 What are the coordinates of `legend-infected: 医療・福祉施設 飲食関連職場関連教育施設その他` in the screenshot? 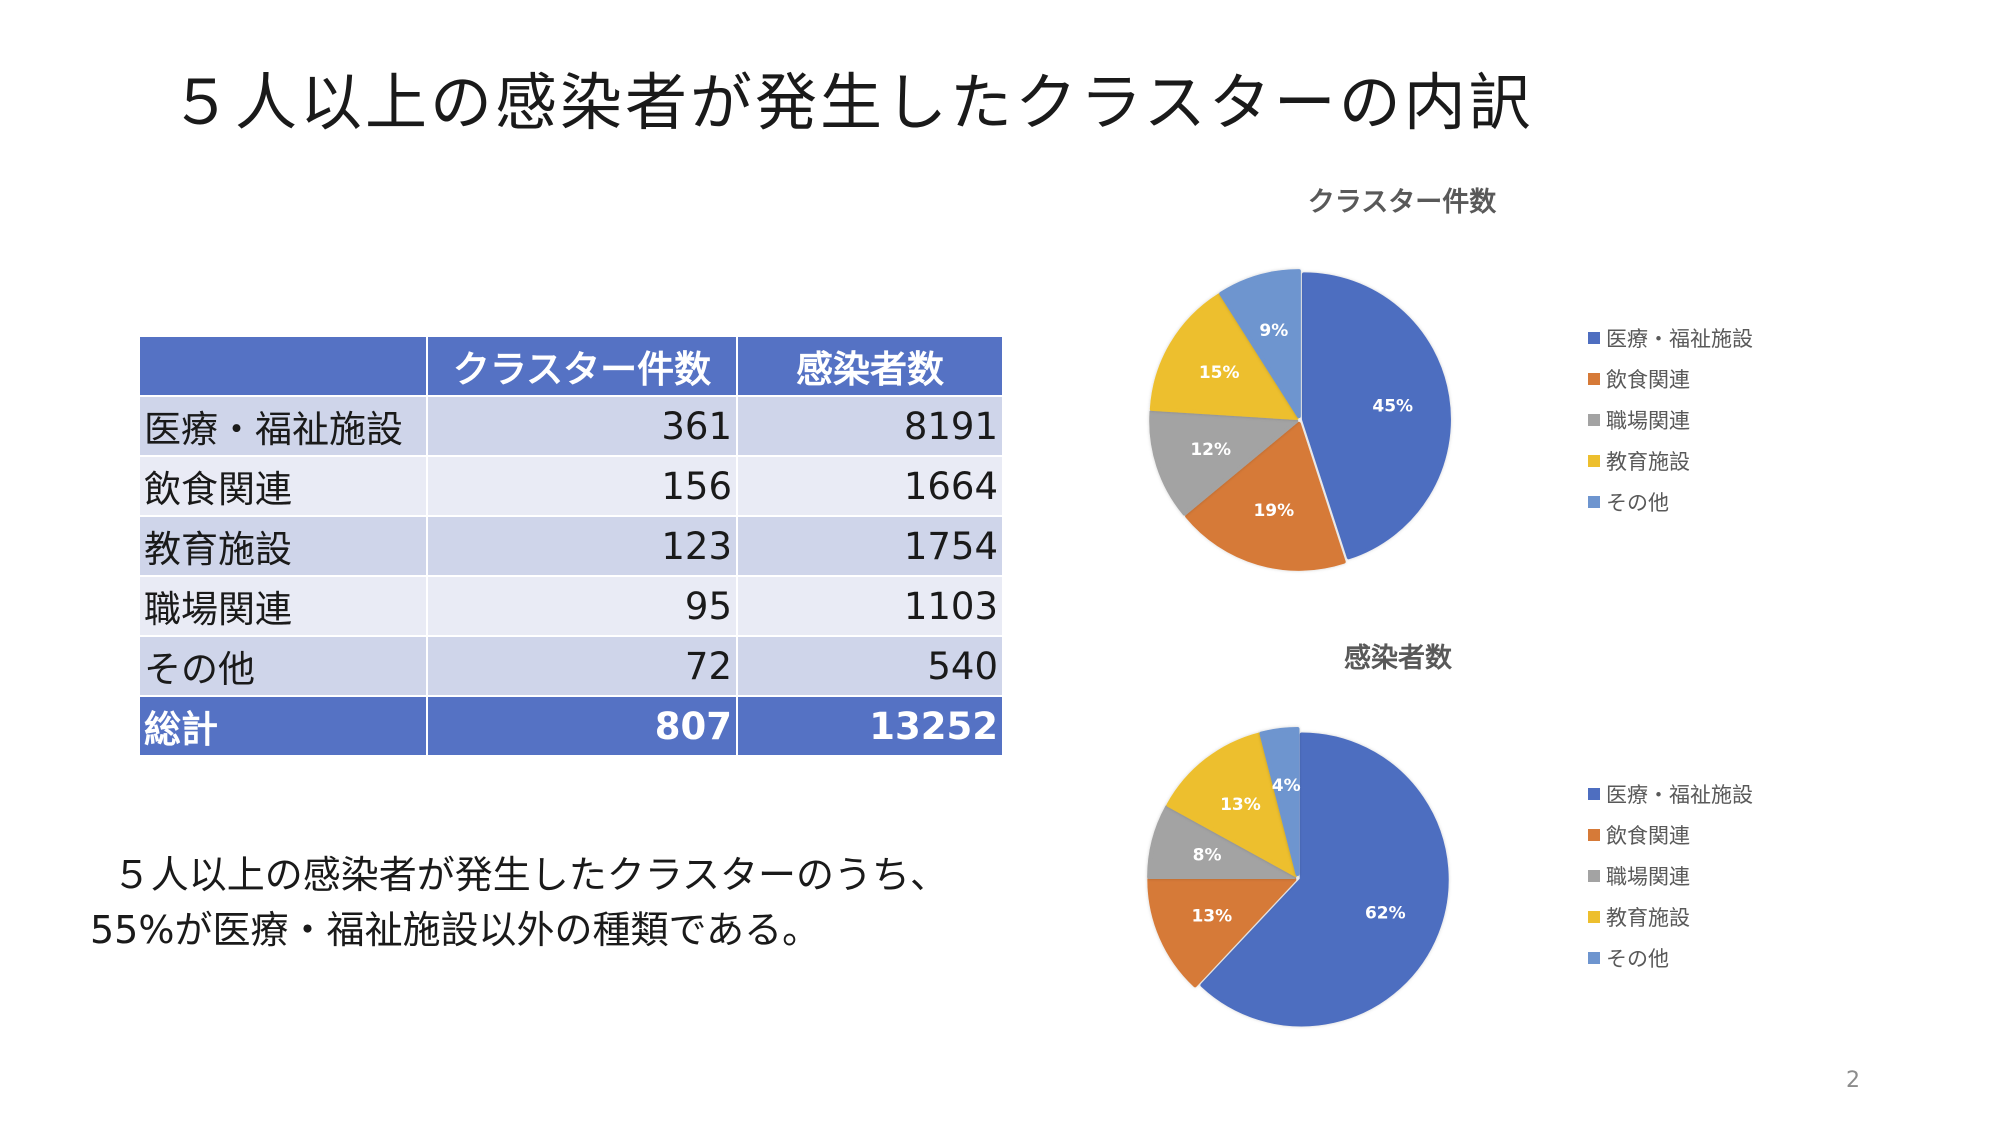 It's located at (1670, 875).